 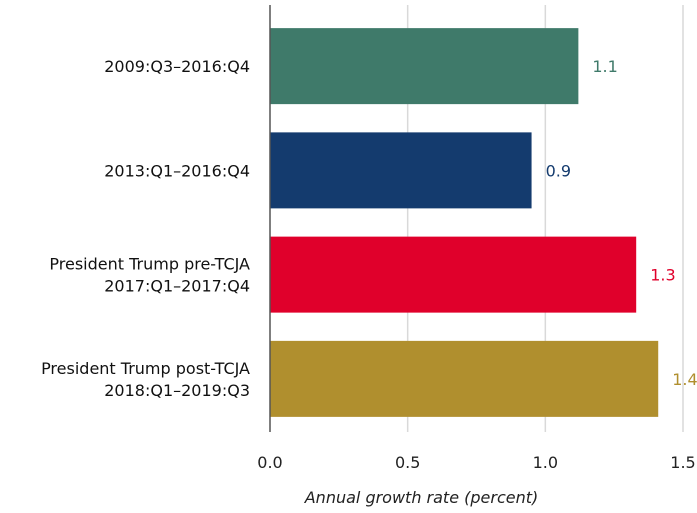 What do you see at coordinates (682, 462) in the screenshot?
I see `x-tick-label: 1.5` at bounding box center [682, 462].